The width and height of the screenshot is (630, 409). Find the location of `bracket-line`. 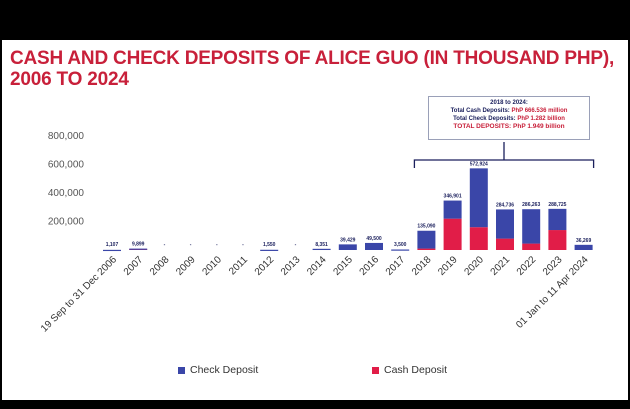

bracket-line is located at coordinates (504, 163).